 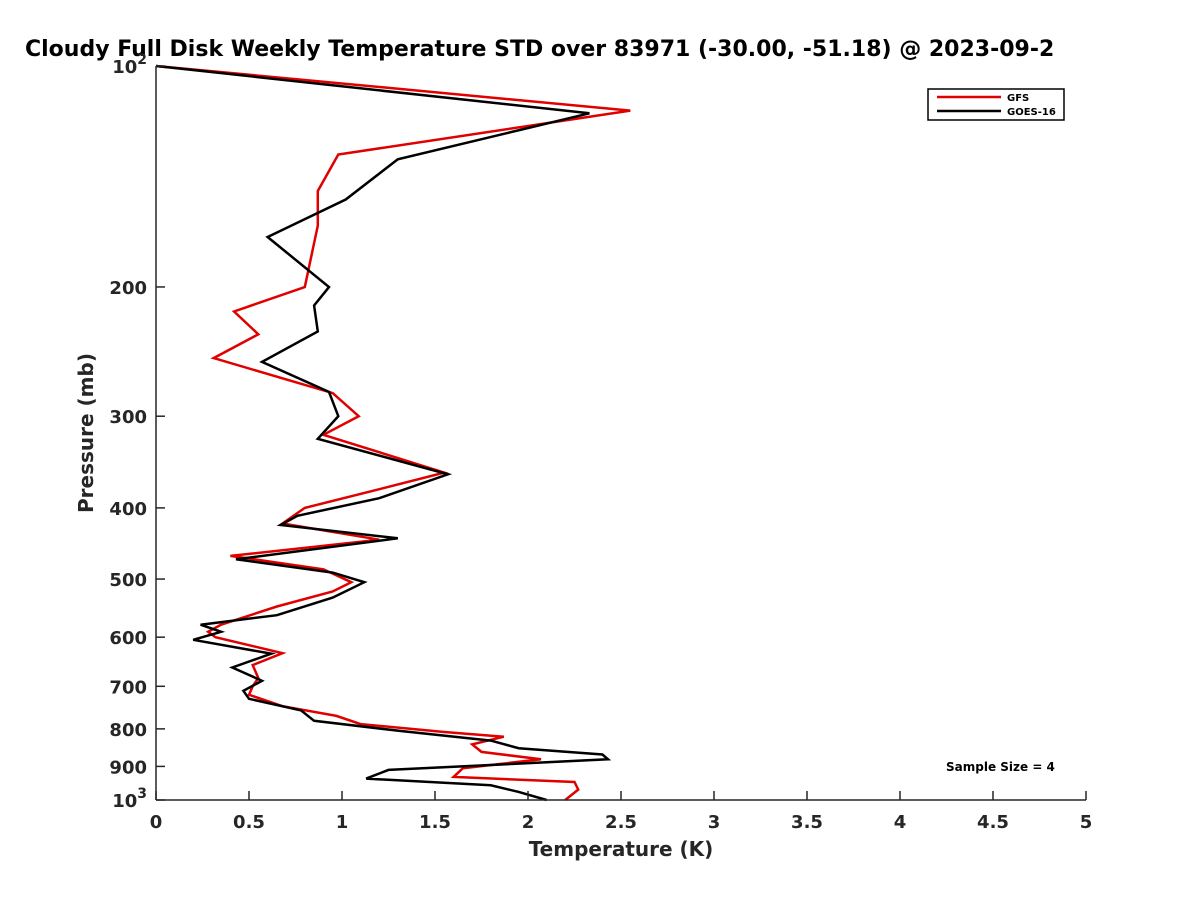 What do you see at coordinates (137, 432) in the screenshot?
I see `y-axis-ticks: 10² 200 300 400 500 600 700 800 900 10³` at bounding box center [137, 432].